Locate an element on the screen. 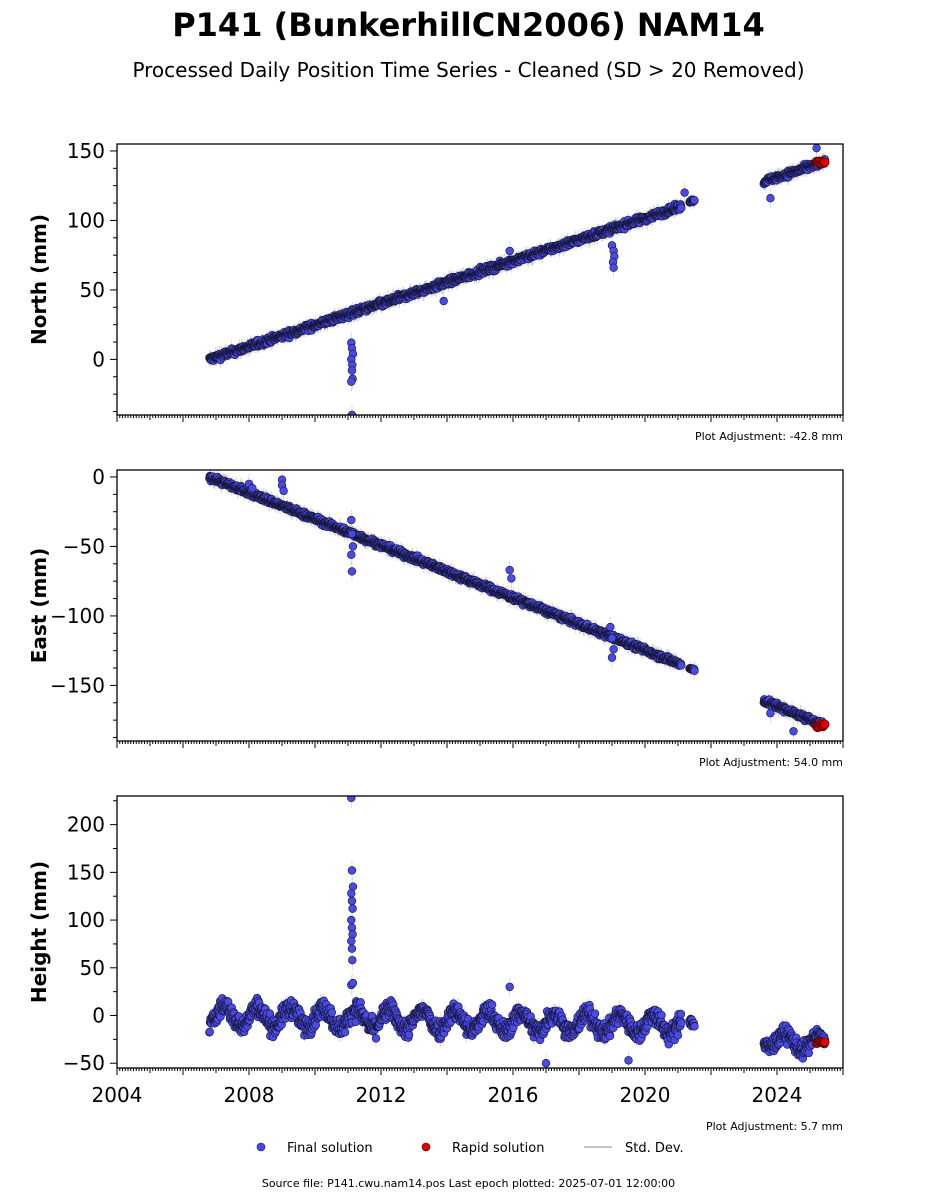 The image size is (937, 1200). y-tick-label: 150 is located at coordinates (86, 151).